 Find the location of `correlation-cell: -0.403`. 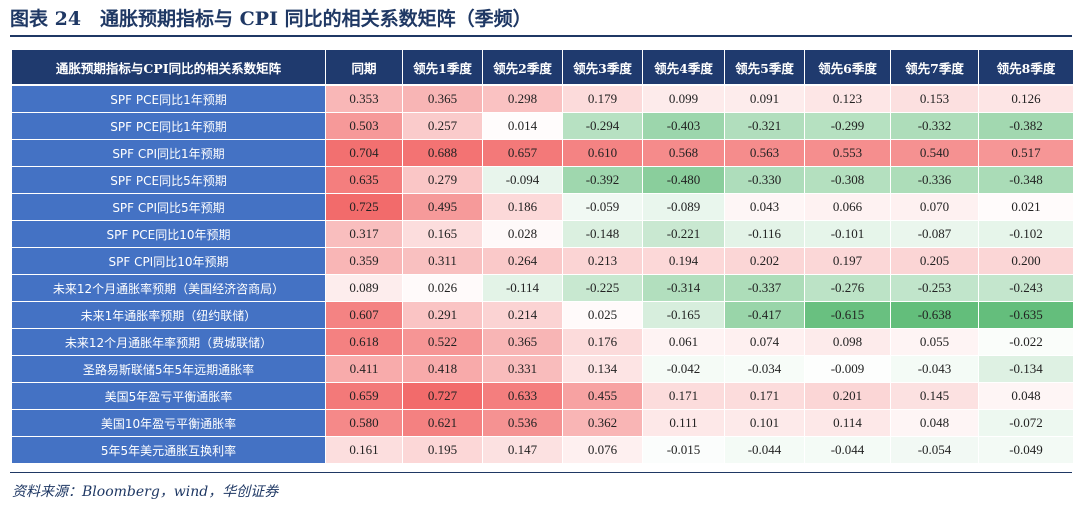

correlation-cell: -0.403 is located at coordinates (684, 126).